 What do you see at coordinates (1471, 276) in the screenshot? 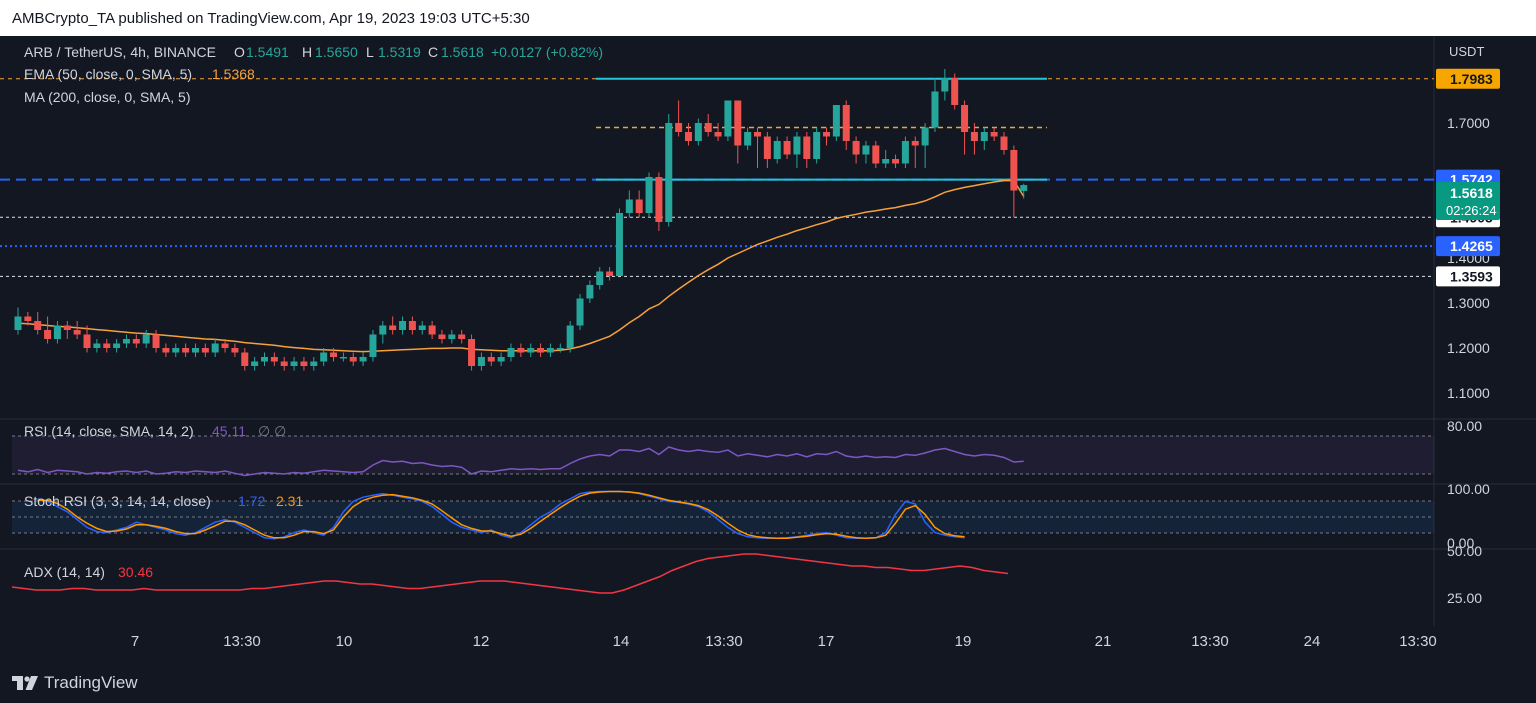
I see `support-3-label-text: 1.3593` at bounding box center [1471, 276].